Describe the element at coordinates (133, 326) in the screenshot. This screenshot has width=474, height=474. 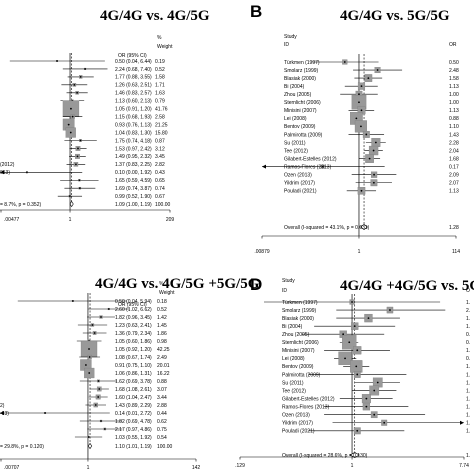
I see `study-or-ci: 1.23 (0.63, 2.41)` at that location.